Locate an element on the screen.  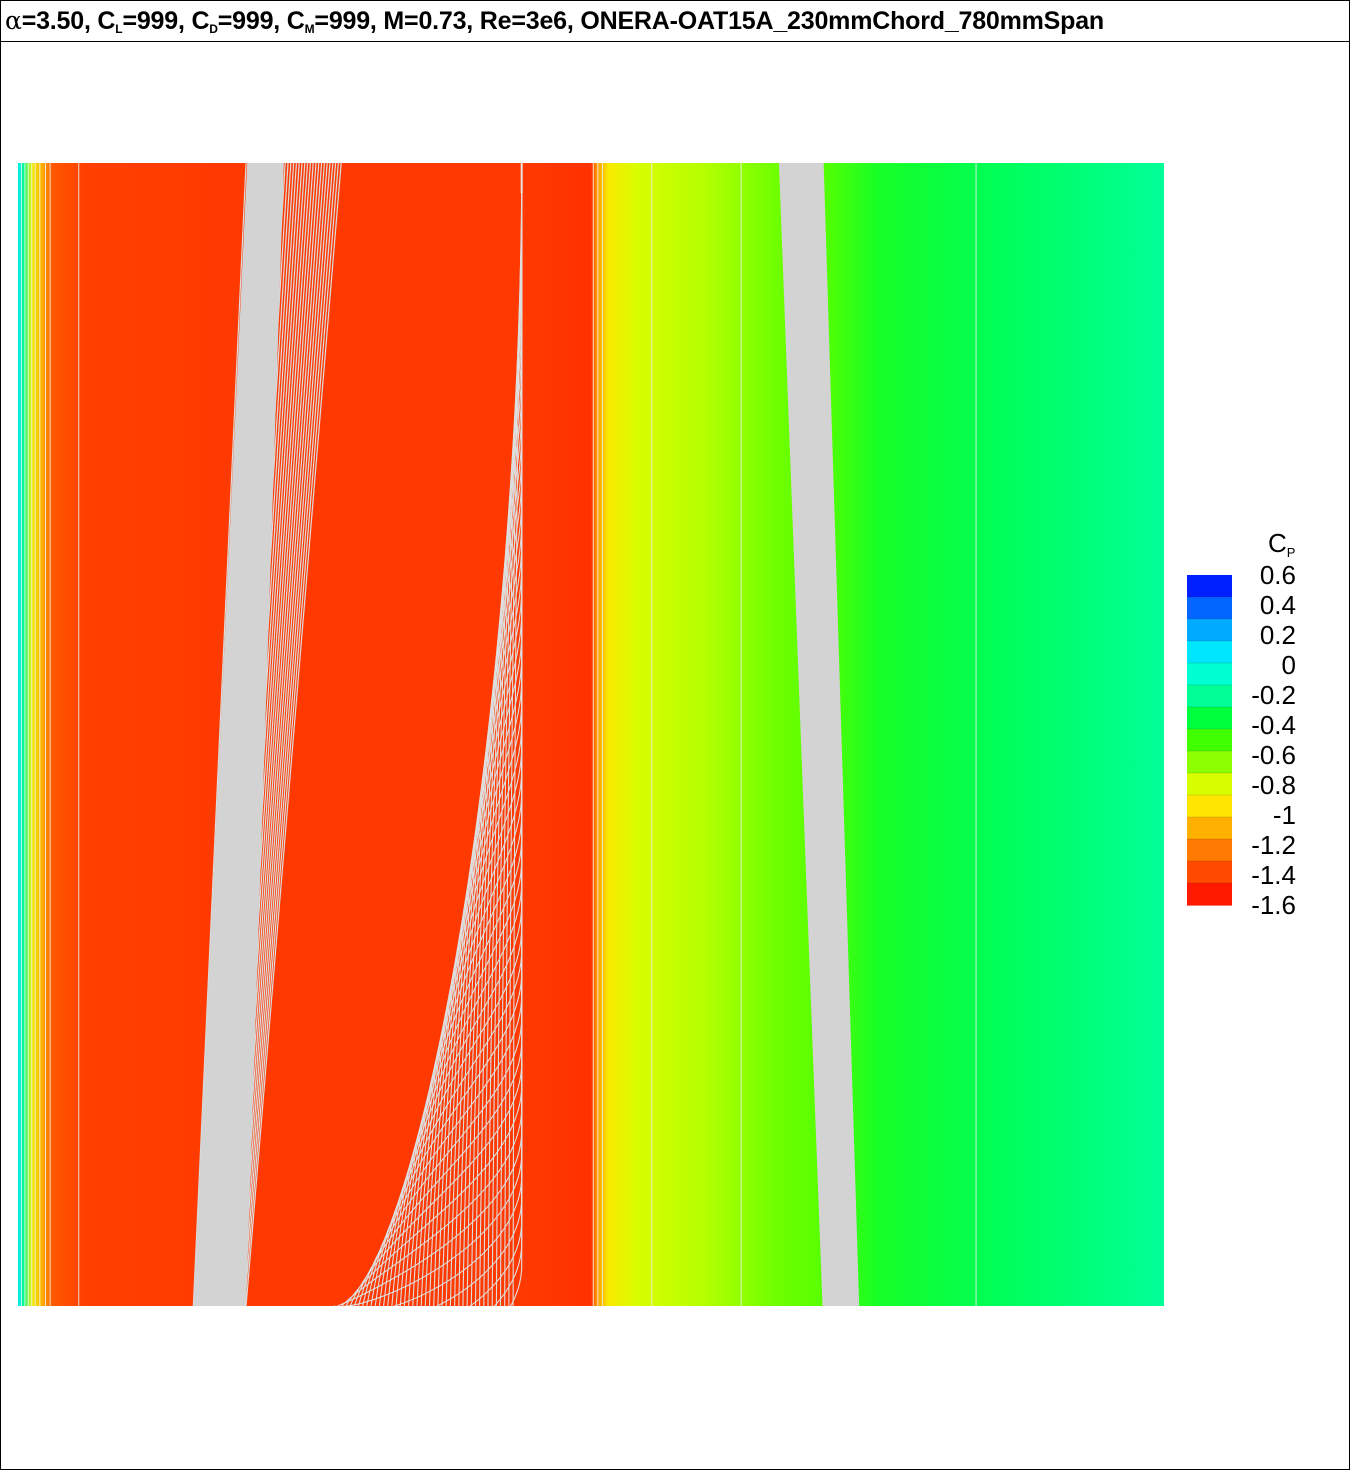
streak-band-core is located at coordinates (238, 734).